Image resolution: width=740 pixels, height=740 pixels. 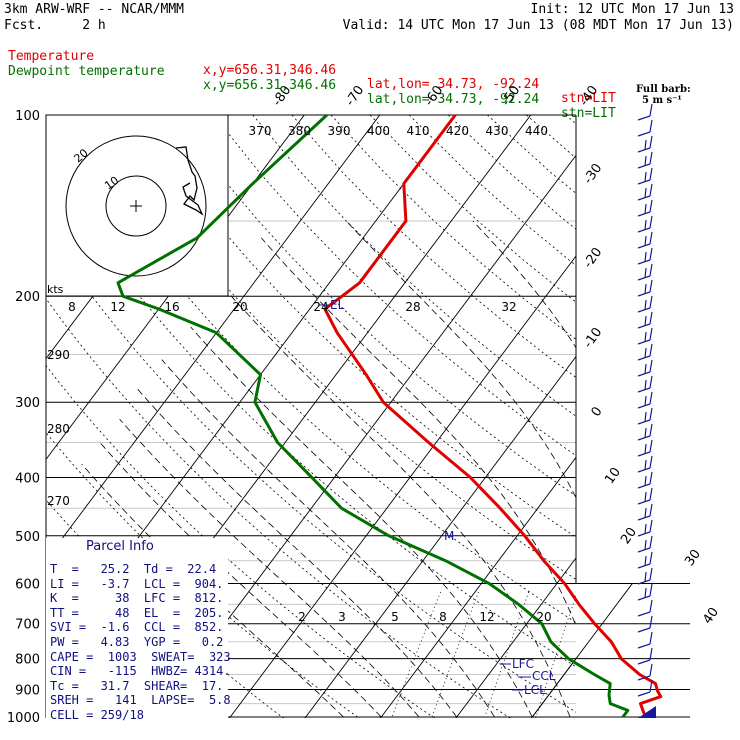 What do you see at coordinates (497, 131) in the screenshot?
I see `theta-label: 430` at bounding box center [497, 131].